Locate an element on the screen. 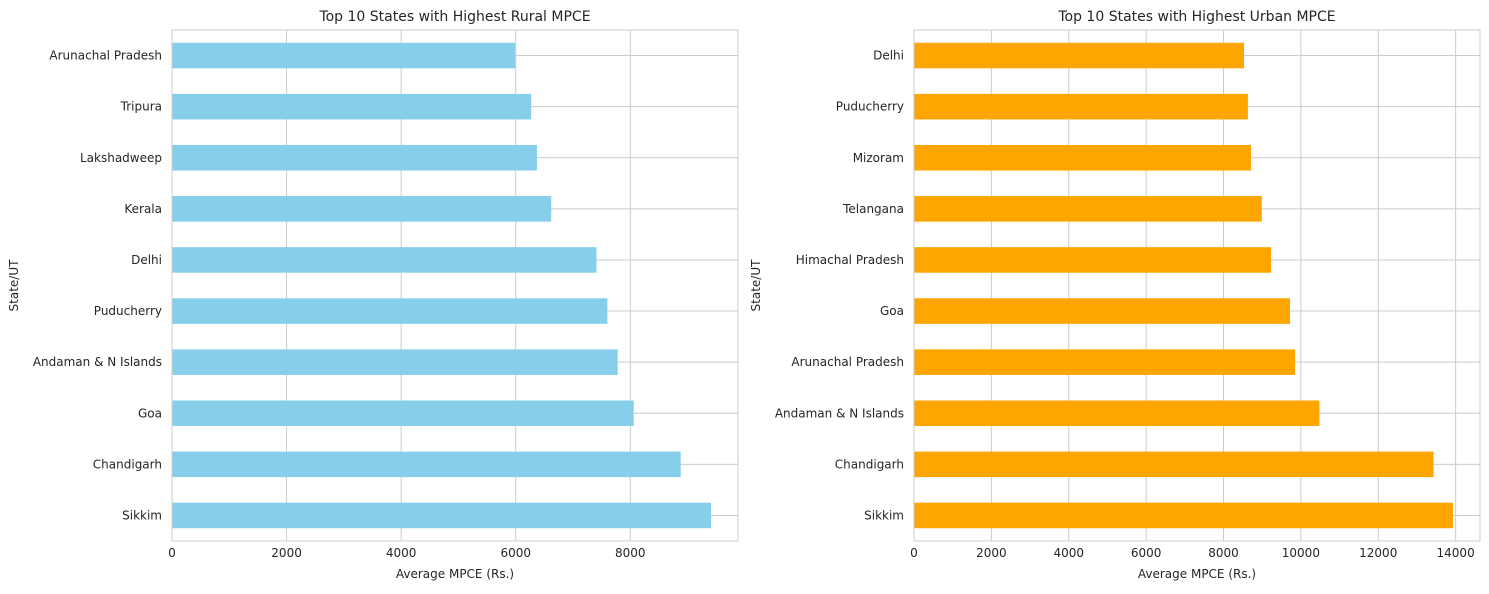  urban-x-tick-label: 14000 is located at coordinates (1456, 553).